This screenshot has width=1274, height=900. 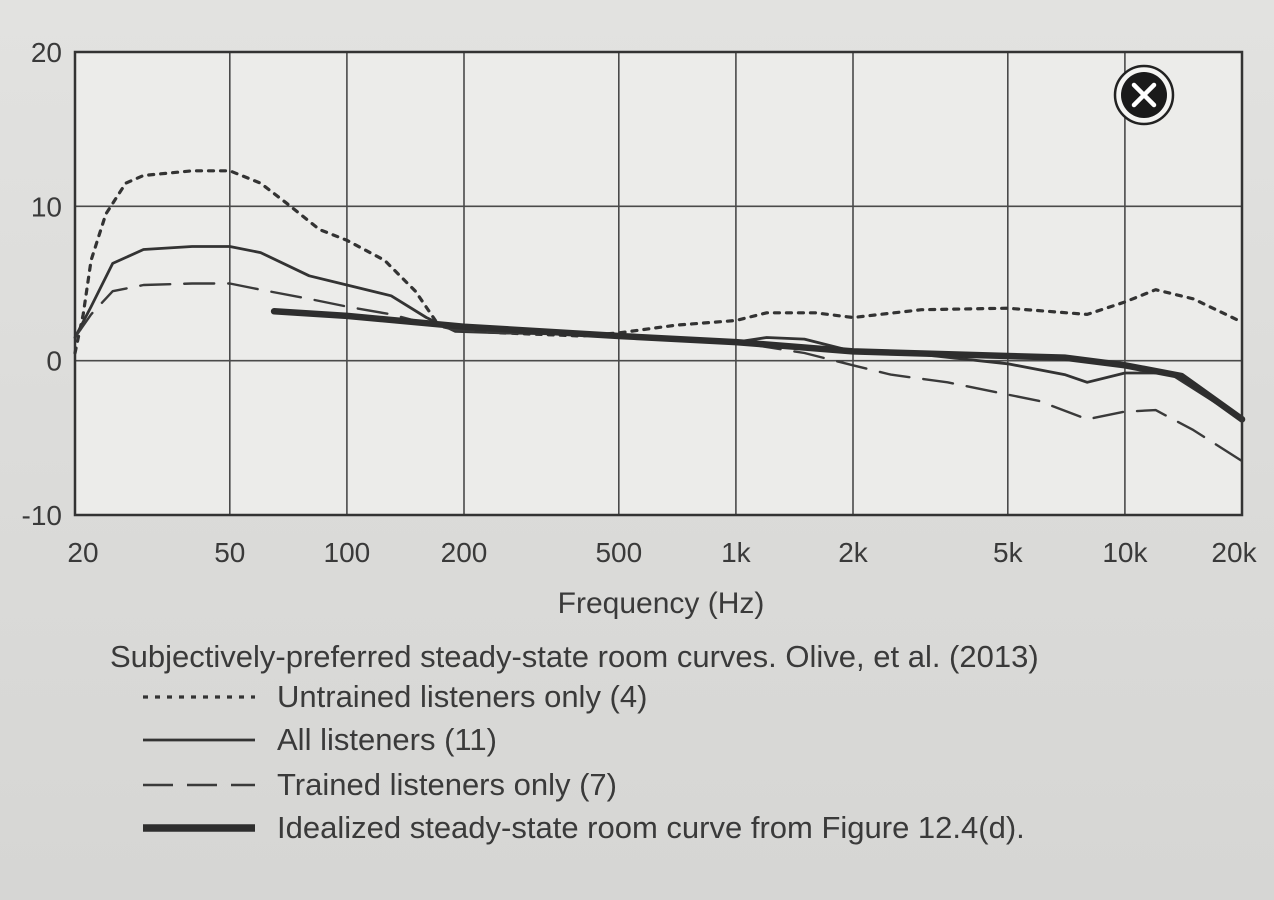 What do you see at coordinates (758, 365) in the screenshot?
I see `series-line-thick` at bounding box center [758, 365].